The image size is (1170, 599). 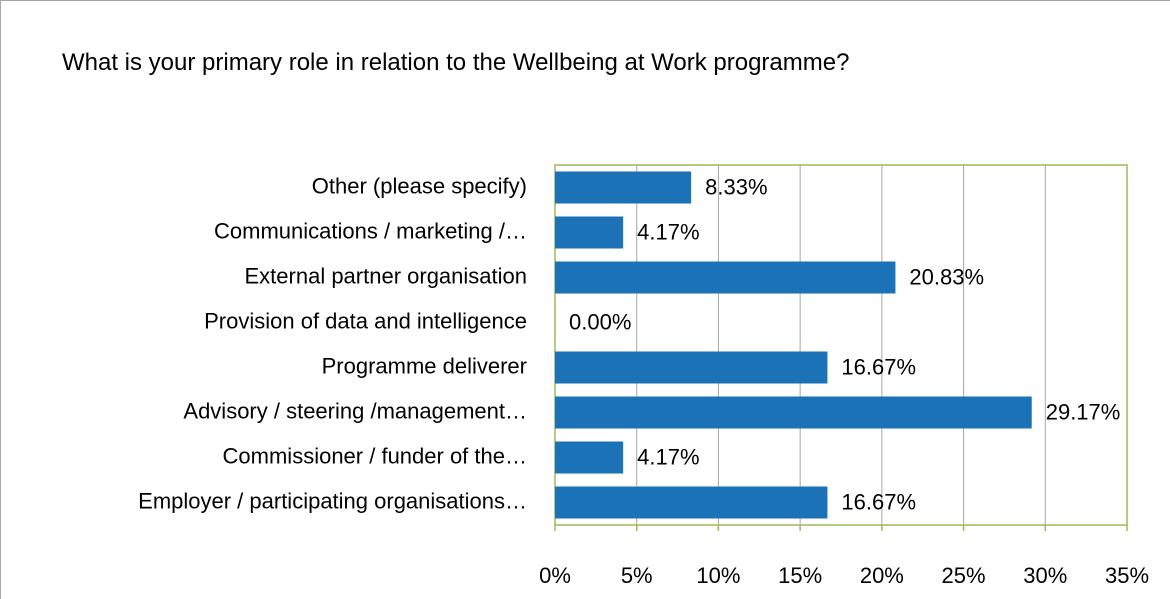 What do you see at coordinates (1045, 575) in the screenshot?
I see `x-tick-label: 30%` at bounding box center [1045, 575].